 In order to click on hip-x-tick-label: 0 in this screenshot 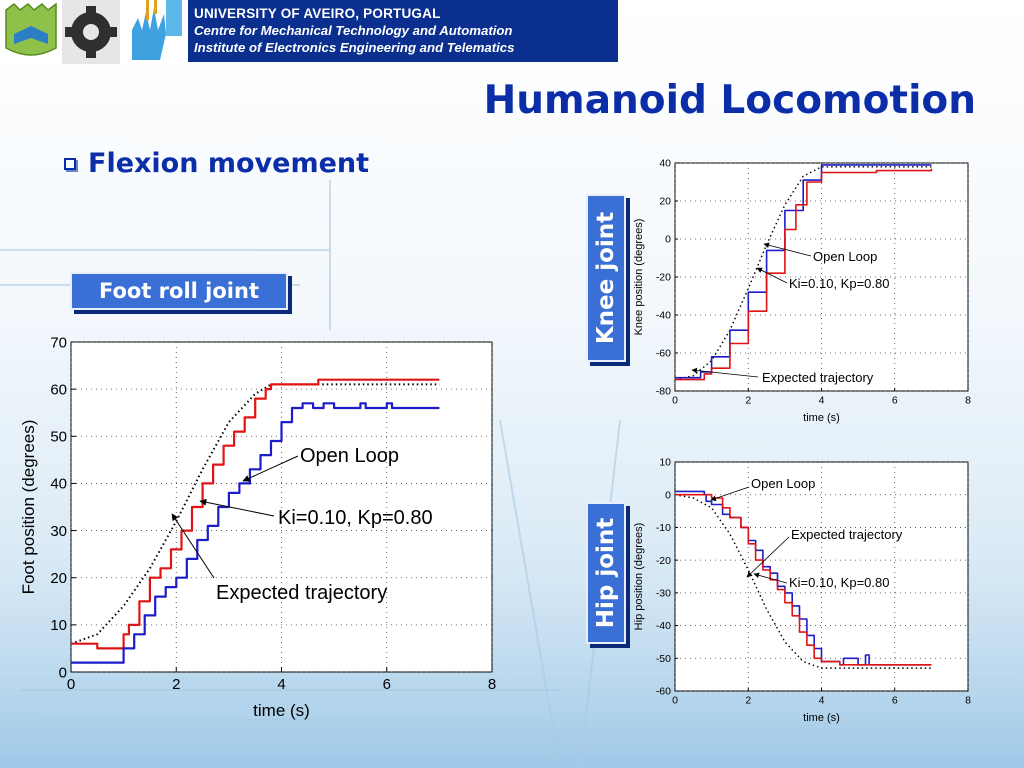, I will do `click(675, 701)`.